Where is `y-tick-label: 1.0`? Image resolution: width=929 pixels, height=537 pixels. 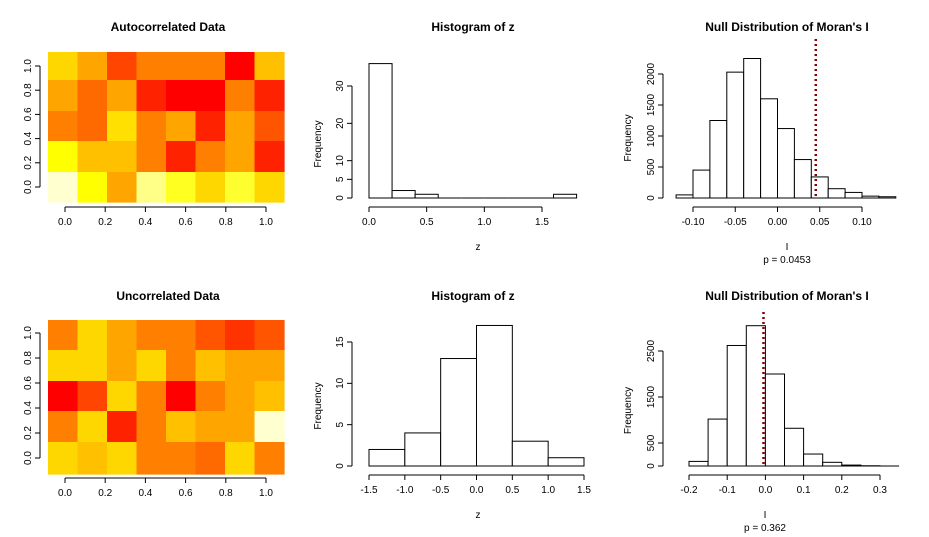 y-tick-label: 1.0 is located at coordinates (28, 333).